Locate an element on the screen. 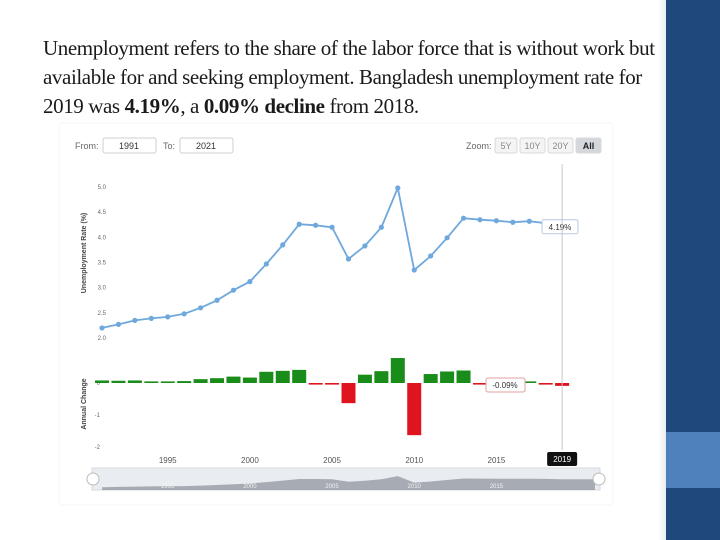 The width and height of the screenshot is (720, 540). slide-accent-block is located at coordinates (693, 460).